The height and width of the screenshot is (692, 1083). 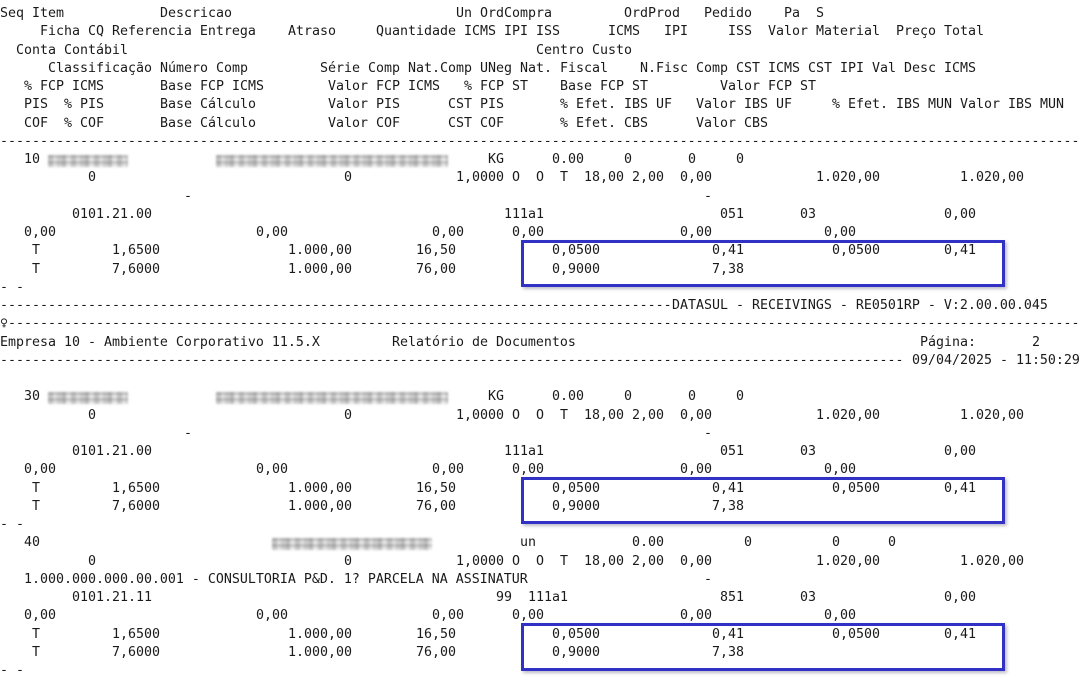 What do you see at coordinates (728, 13) in the screenshot?
I see `report-text-segment: Pedido` at bounding box center [728, 13].